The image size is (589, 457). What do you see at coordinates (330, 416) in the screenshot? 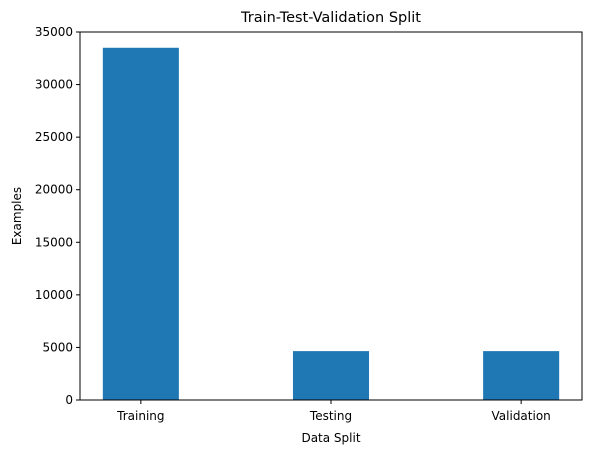
I see `x-tick-label: Testing` at bounding box center [330, 416].